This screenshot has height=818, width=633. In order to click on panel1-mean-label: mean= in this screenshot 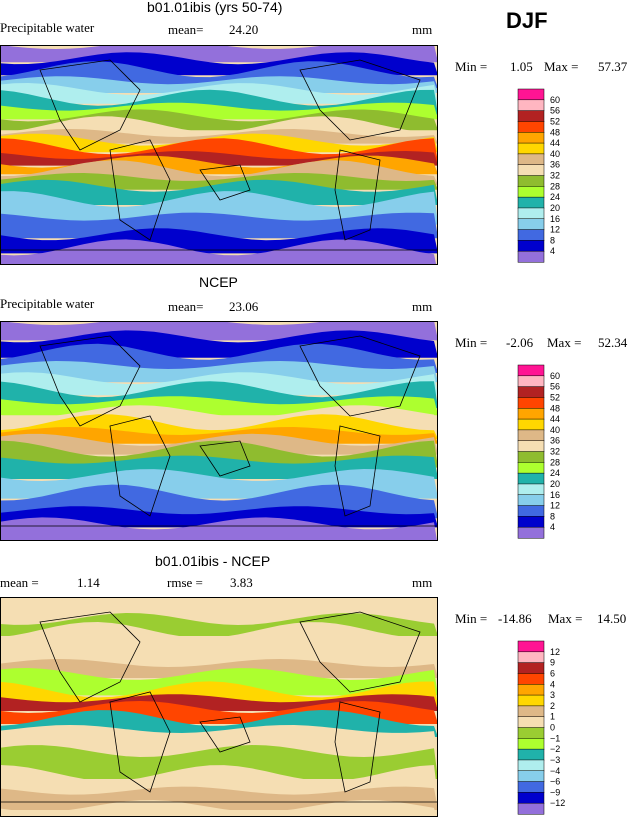, I will do `click(186, 29)`.